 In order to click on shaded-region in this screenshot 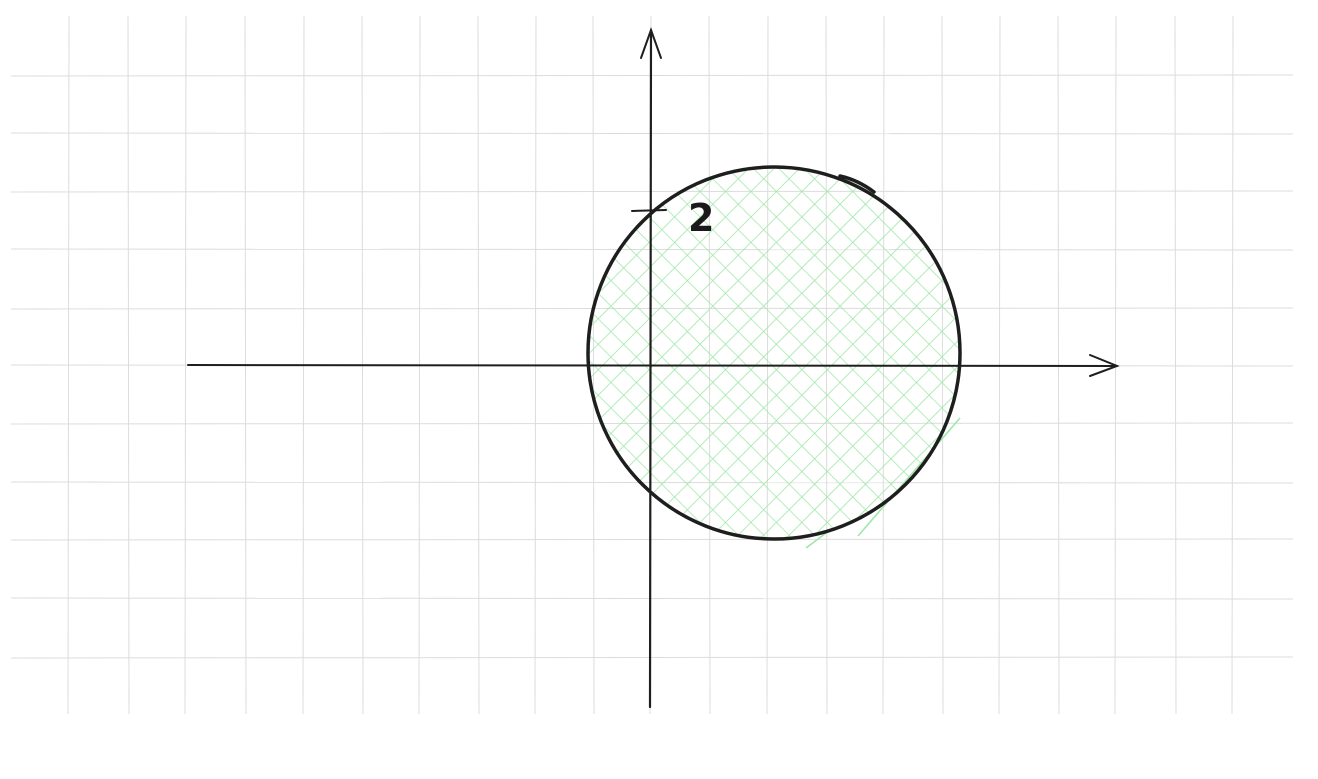, I will do `click(774, 353)`.